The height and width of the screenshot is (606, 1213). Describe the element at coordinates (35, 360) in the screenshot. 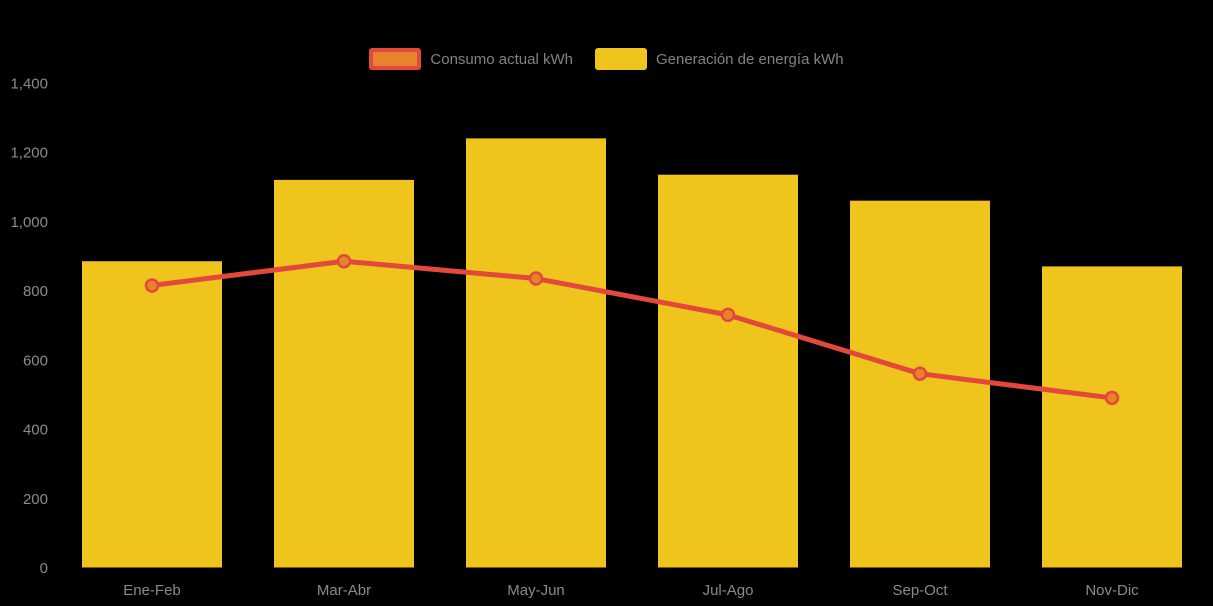

I see `y-axis-tick-label: 600` at that location.